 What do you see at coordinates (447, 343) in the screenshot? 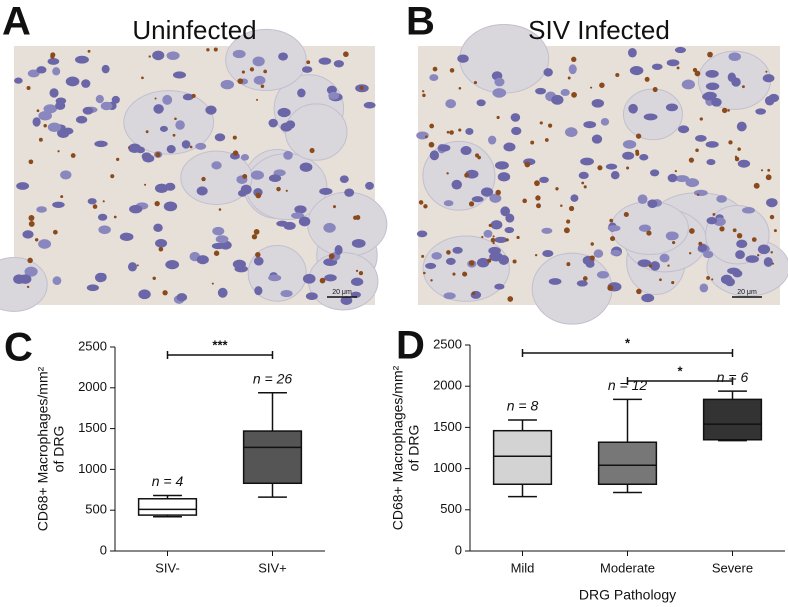
I see `y-tick-label: 2500` at bounding box center [447, 343].